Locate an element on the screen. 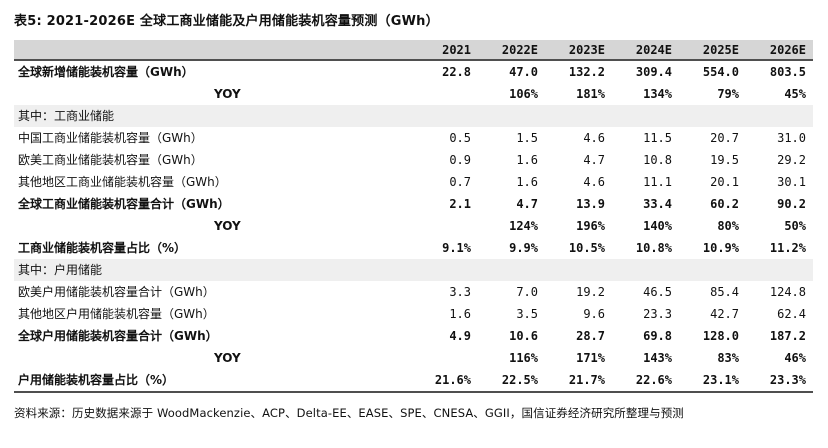 The width and height of the screenshot is (828, 448). column-header-year: 2026E is located at coordinates (779, 50).